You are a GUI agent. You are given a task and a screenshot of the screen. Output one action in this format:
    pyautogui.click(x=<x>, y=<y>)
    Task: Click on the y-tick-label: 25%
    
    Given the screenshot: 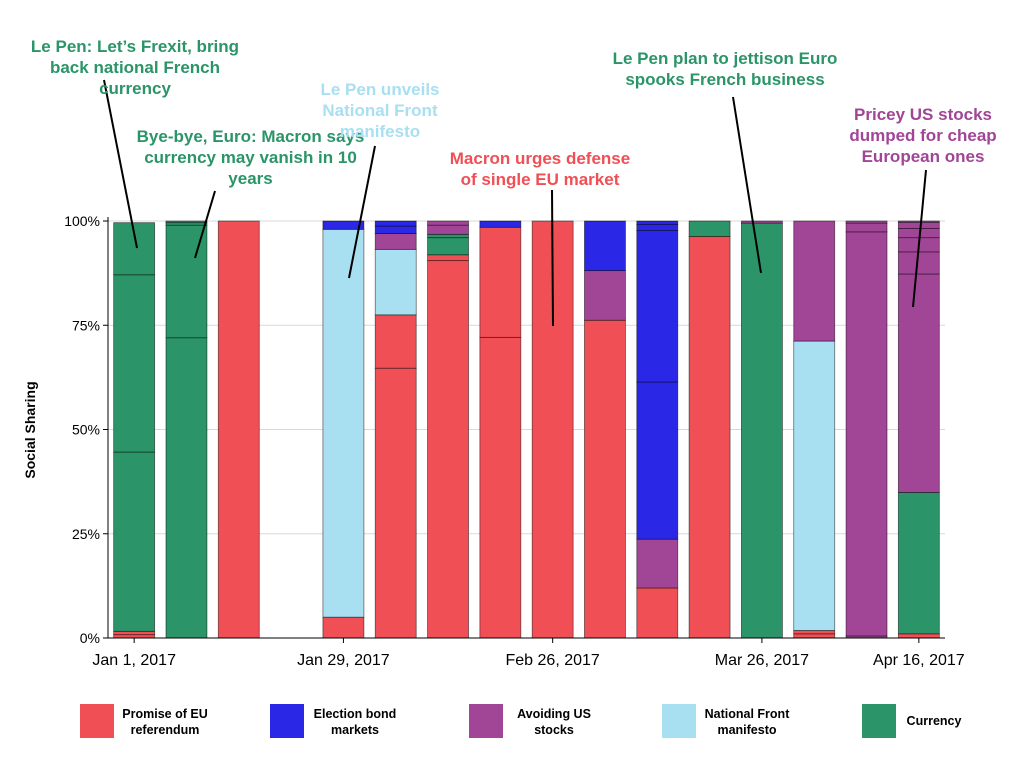 What is the action you would take?
    pyautogui.click(x=86, y=534)
    